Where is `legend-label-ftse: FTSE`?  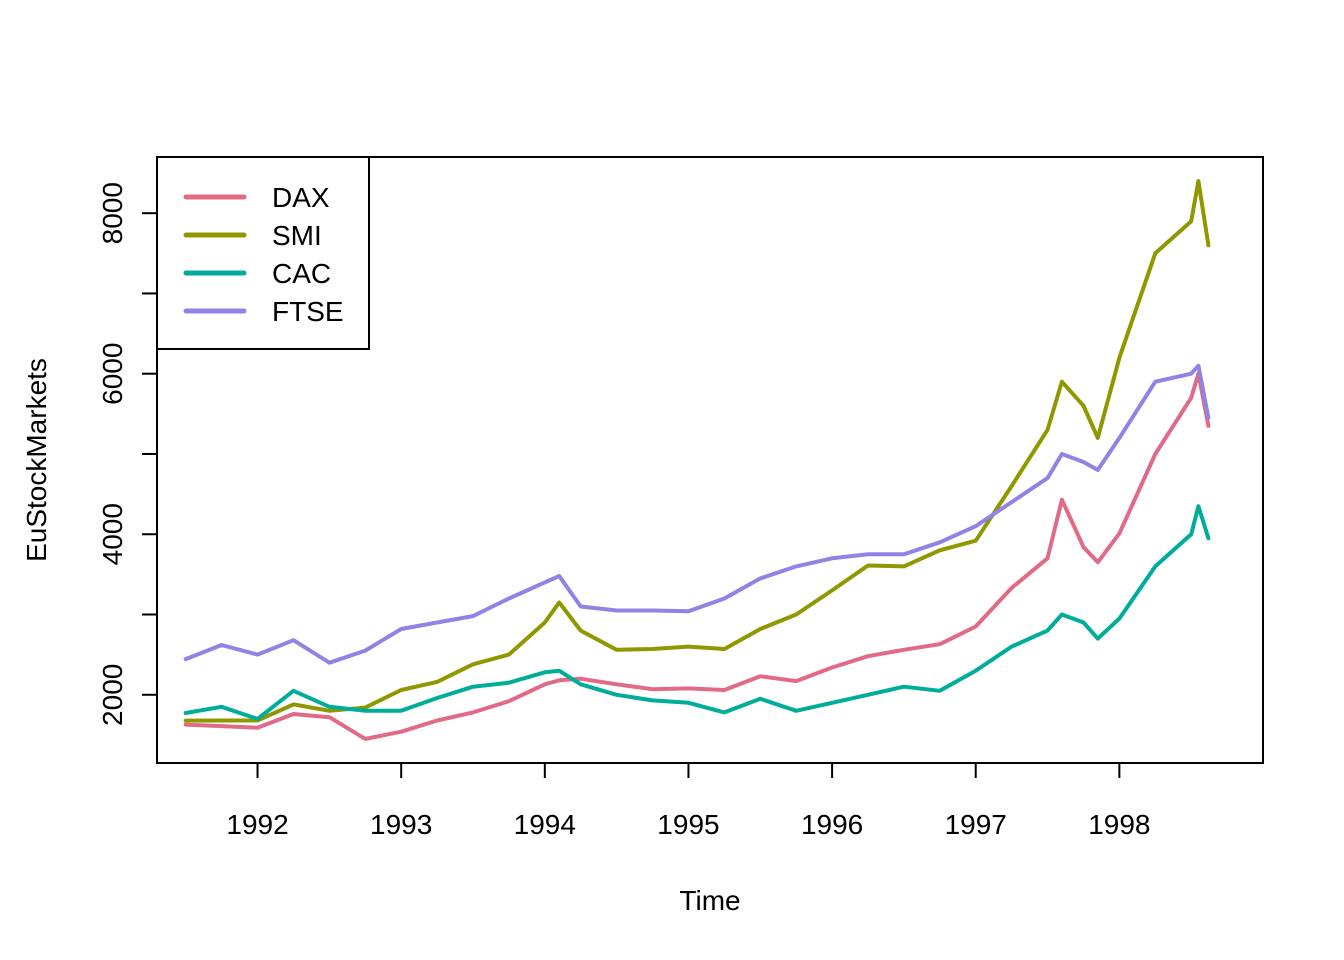
legend-label-ftse: FTSE is located at coordinates (308, 311).